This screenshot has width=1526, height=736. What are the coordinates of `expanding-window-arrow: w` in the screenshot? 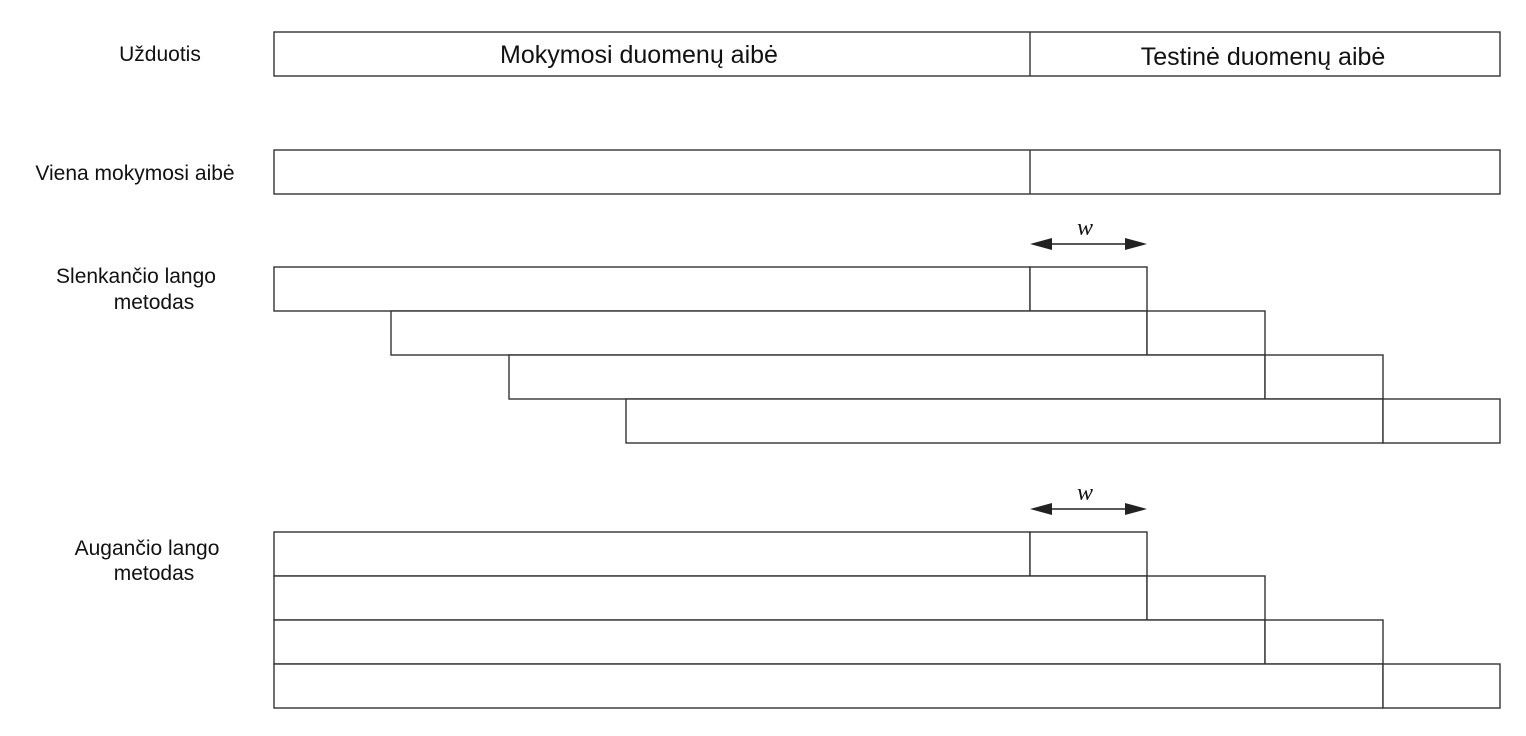 It's located at (1088, 497).